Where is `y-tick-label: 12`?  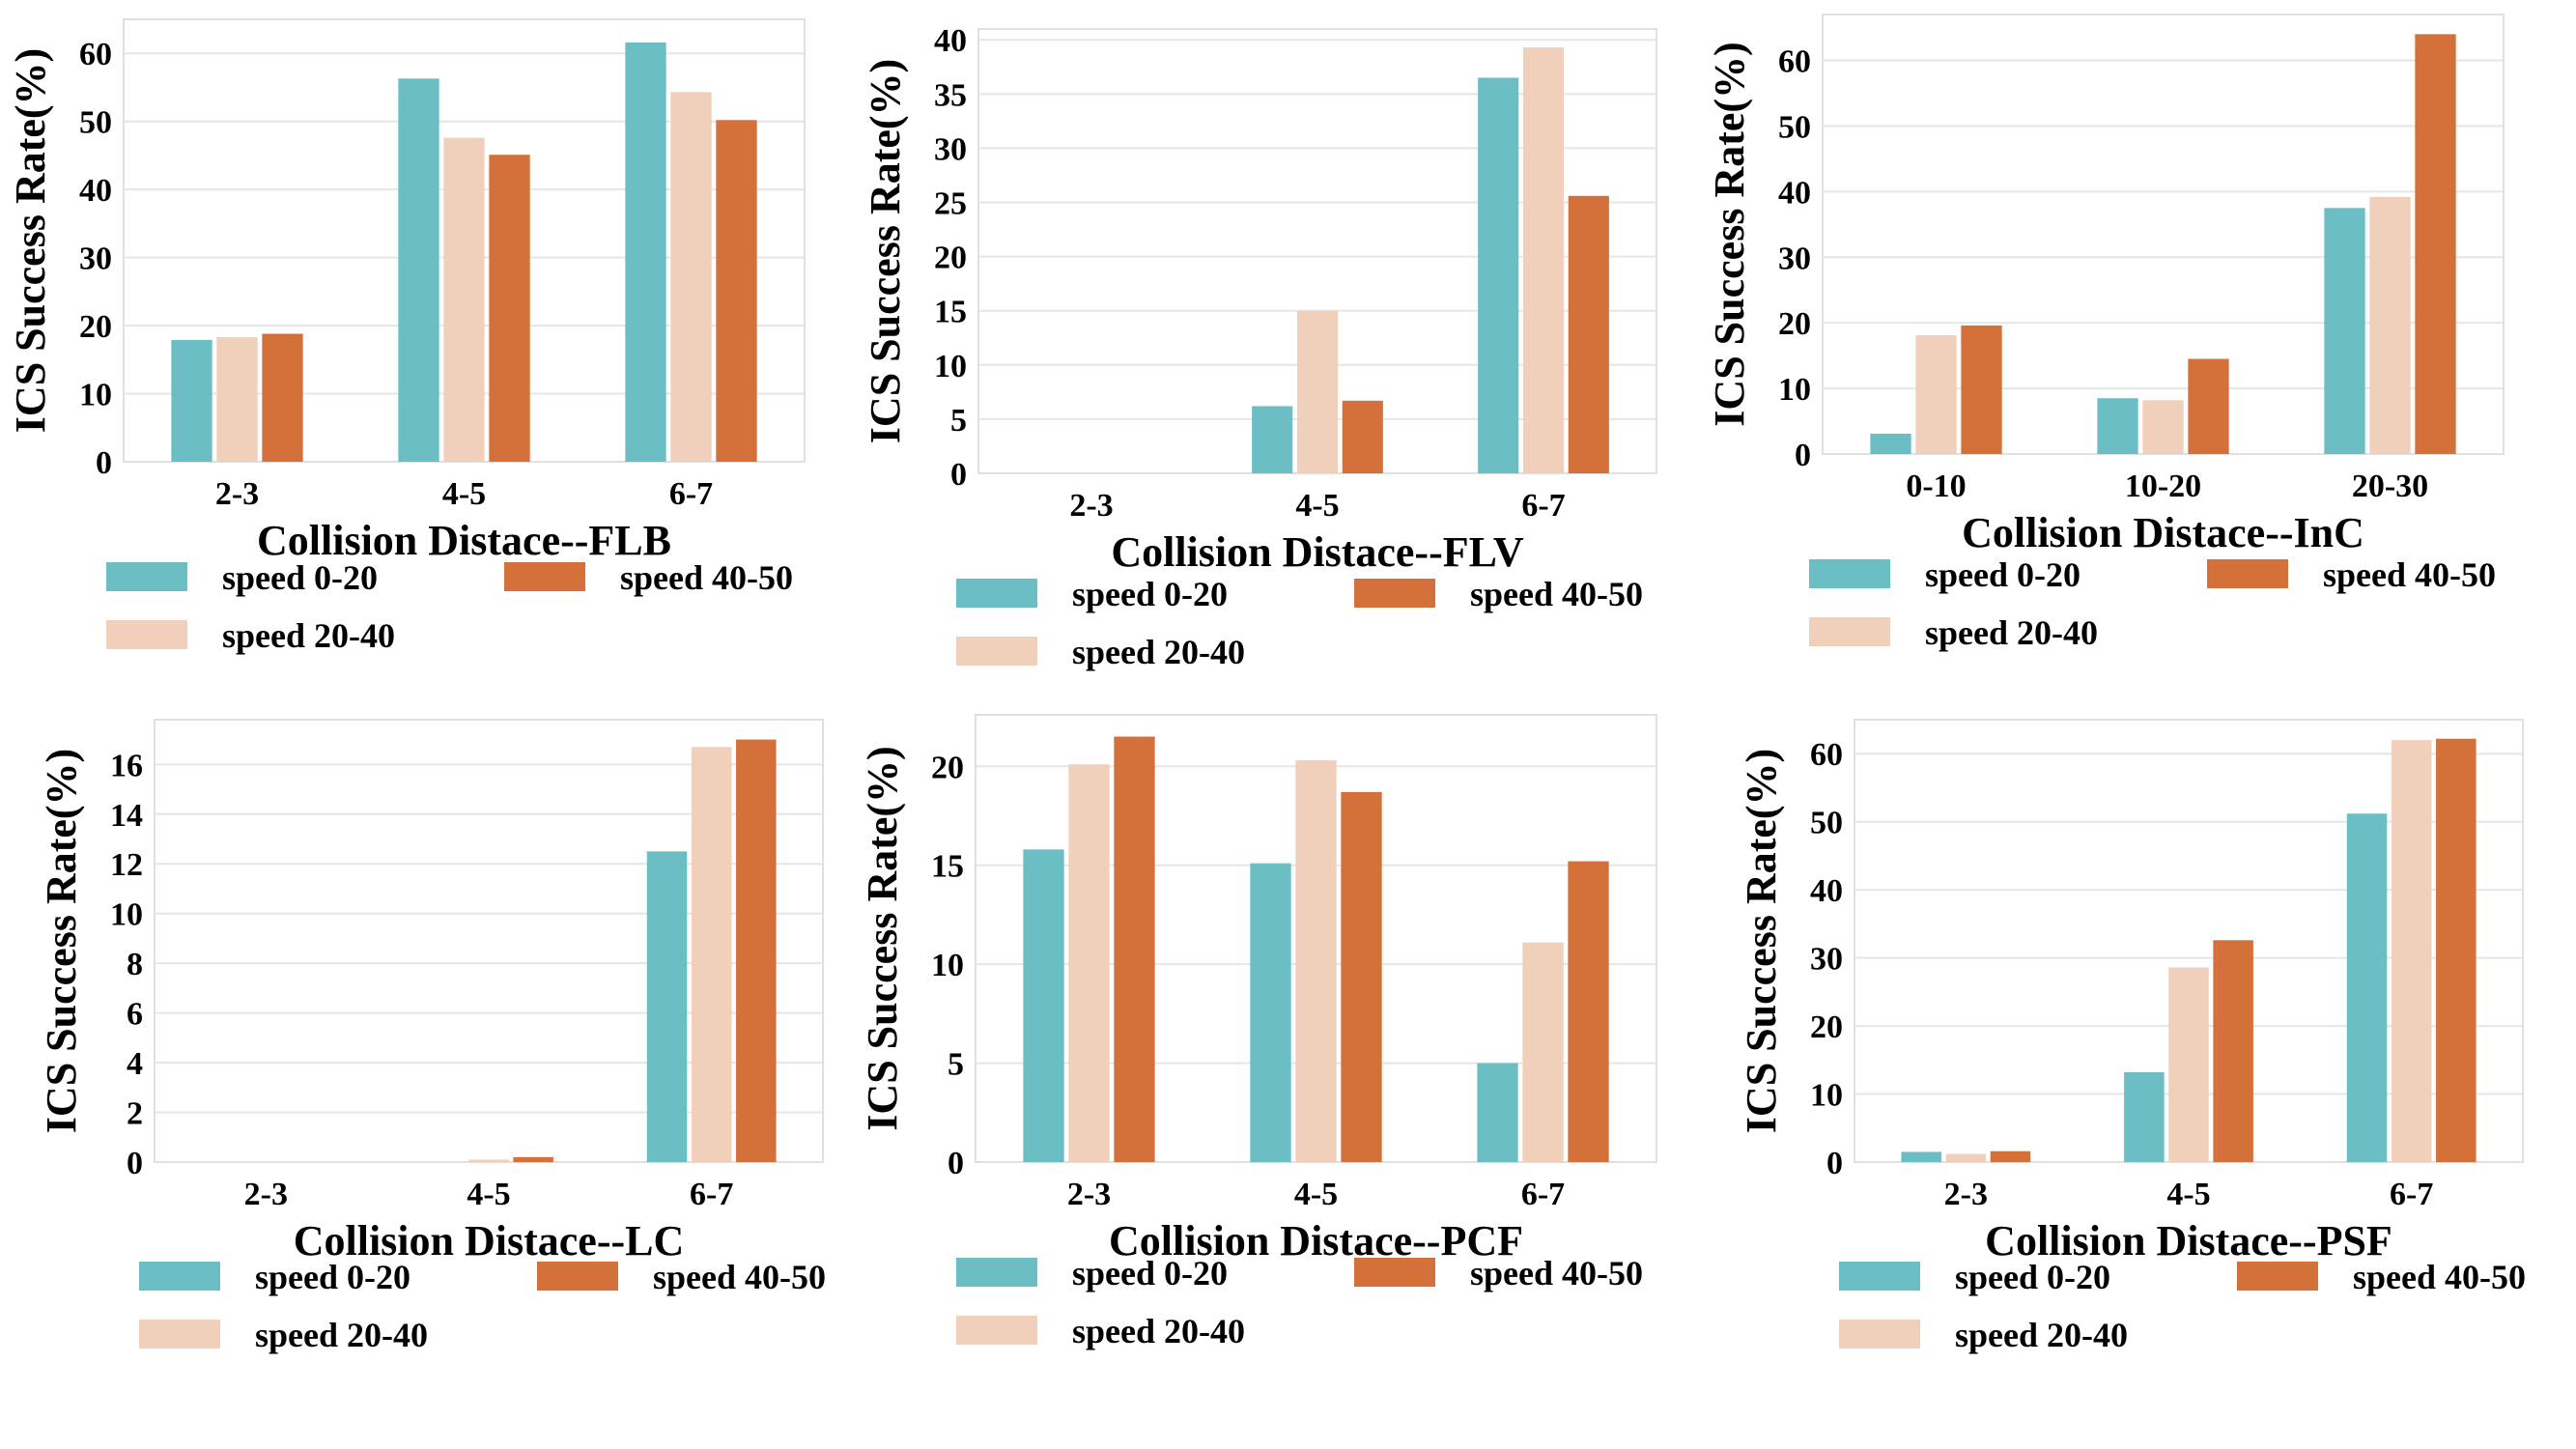 y-tick-label: 12 is located at coordinates (126, 865).